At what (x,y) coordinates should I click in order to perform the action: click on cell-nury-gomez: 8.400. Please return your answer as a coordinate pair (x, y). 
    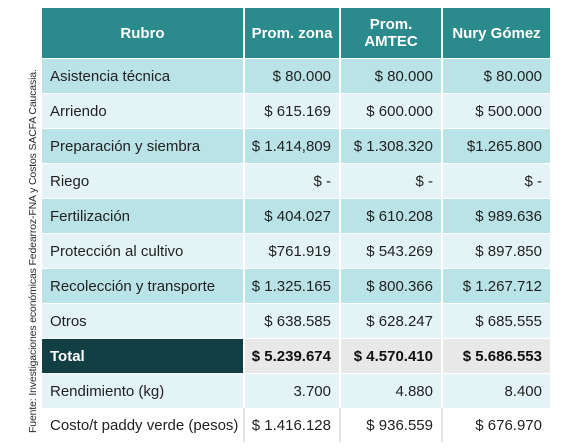
    Looking at the image, I should click on (496, 390).